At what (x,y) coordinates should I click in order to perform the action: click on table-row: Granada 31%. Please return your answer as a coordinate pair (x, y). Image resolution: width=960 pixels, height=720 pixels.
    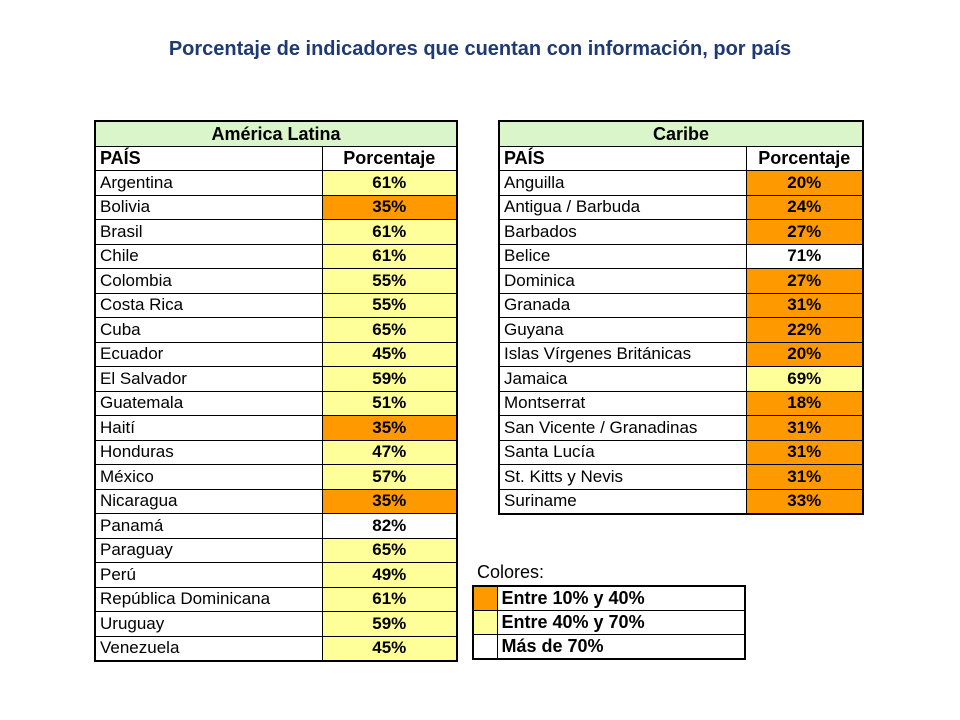
    Looking at the image, I should click on (681, 305).